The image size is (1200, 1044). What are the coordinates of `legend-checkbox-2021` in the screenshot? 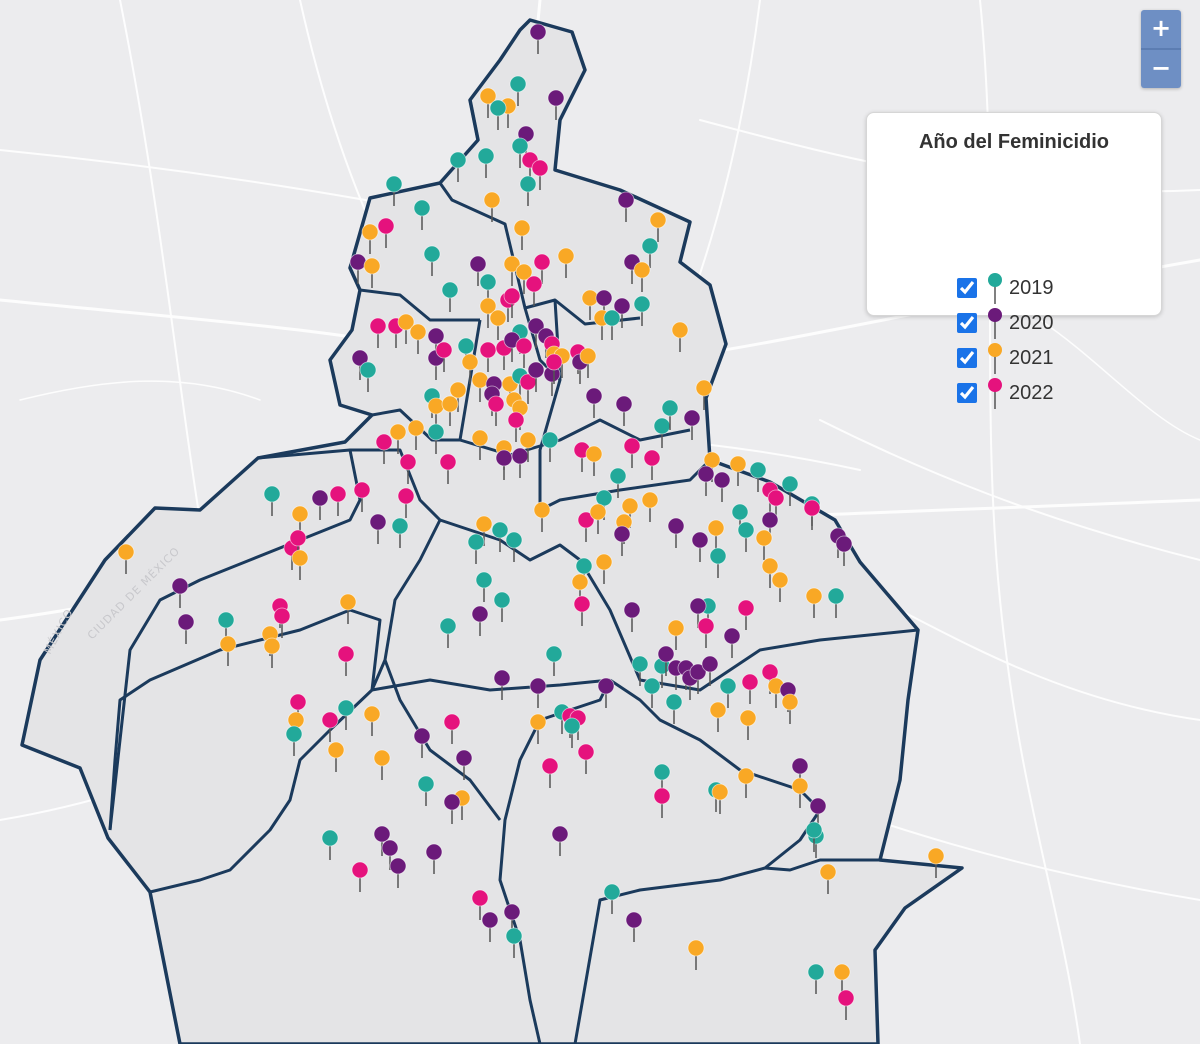 It's located at (967, 358).